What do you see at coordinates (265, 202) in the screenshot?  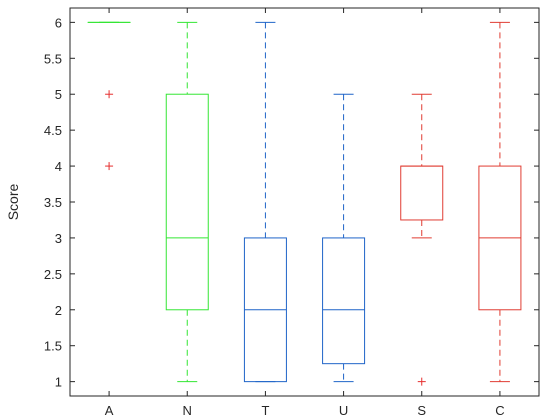 I see `box-group-t` at bounding box center [265, 202].